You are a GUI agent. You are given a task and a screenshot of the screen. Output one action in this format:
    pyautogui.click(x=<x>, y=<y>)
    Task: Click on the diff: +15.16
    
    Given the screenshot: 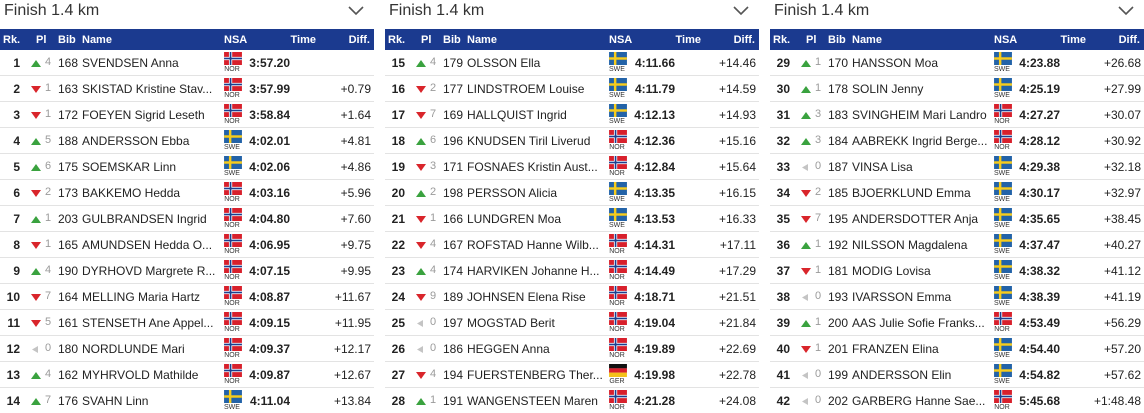 What is the action you would take?
    pyautogui.click(x=737, y=141)
    